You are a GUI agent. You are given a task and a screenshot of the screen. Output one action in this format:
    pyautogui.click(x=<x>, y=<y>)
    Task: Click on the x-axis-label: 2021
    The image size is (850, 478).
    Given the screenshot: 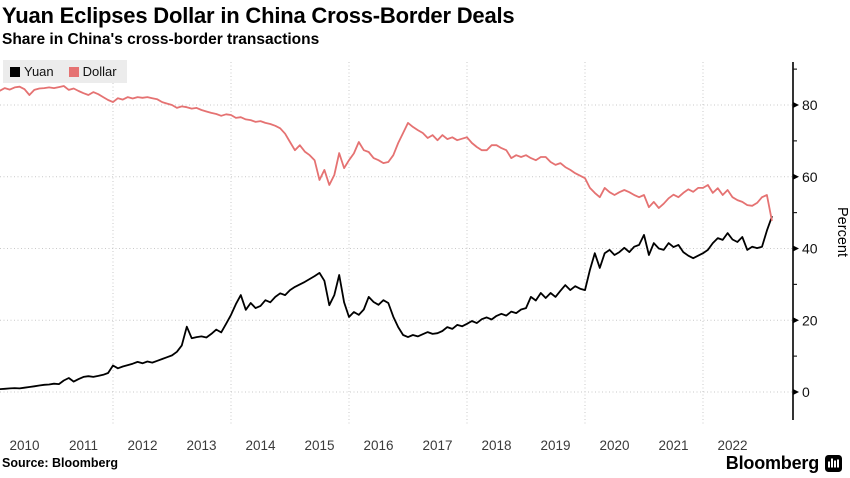 What is the action you would take?
    pyautogui.click(x=673, y=445)
    